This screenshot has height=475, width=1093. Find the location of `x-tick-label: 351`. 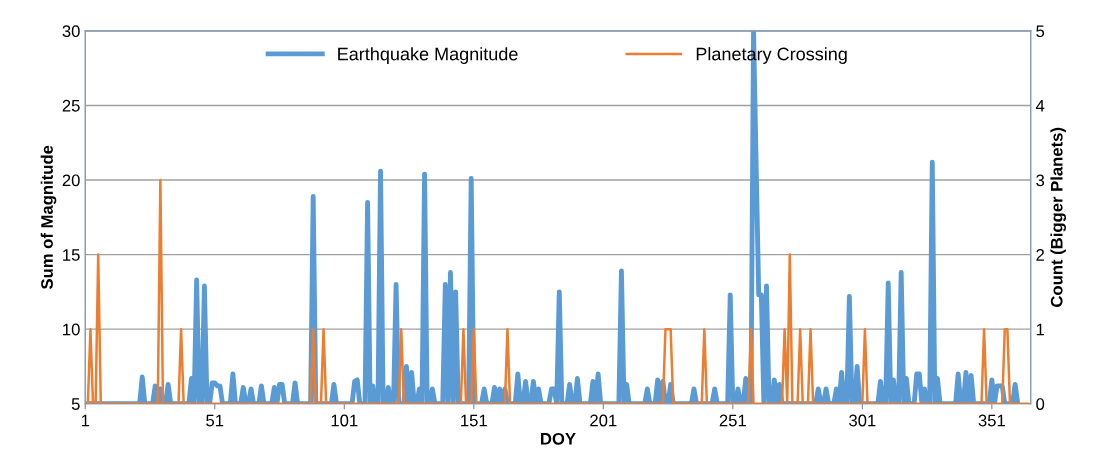

x-tick-label: 351 is located at coordinates (991, 420).